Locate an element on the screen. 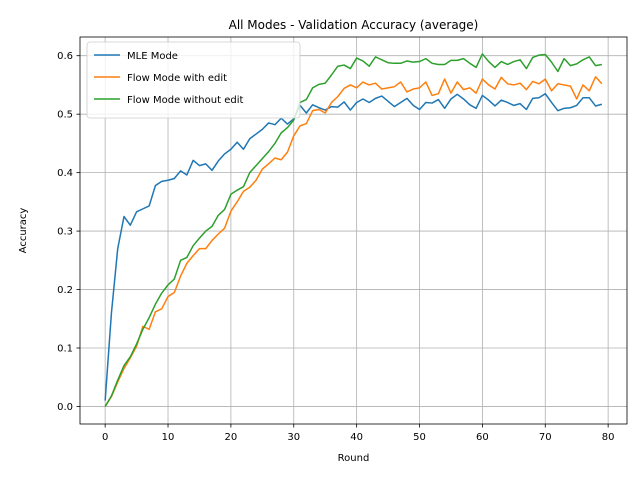 The width and height of the screenshot is (640, 480). x-tick-label: 80 is located at coordinates (608, 437).